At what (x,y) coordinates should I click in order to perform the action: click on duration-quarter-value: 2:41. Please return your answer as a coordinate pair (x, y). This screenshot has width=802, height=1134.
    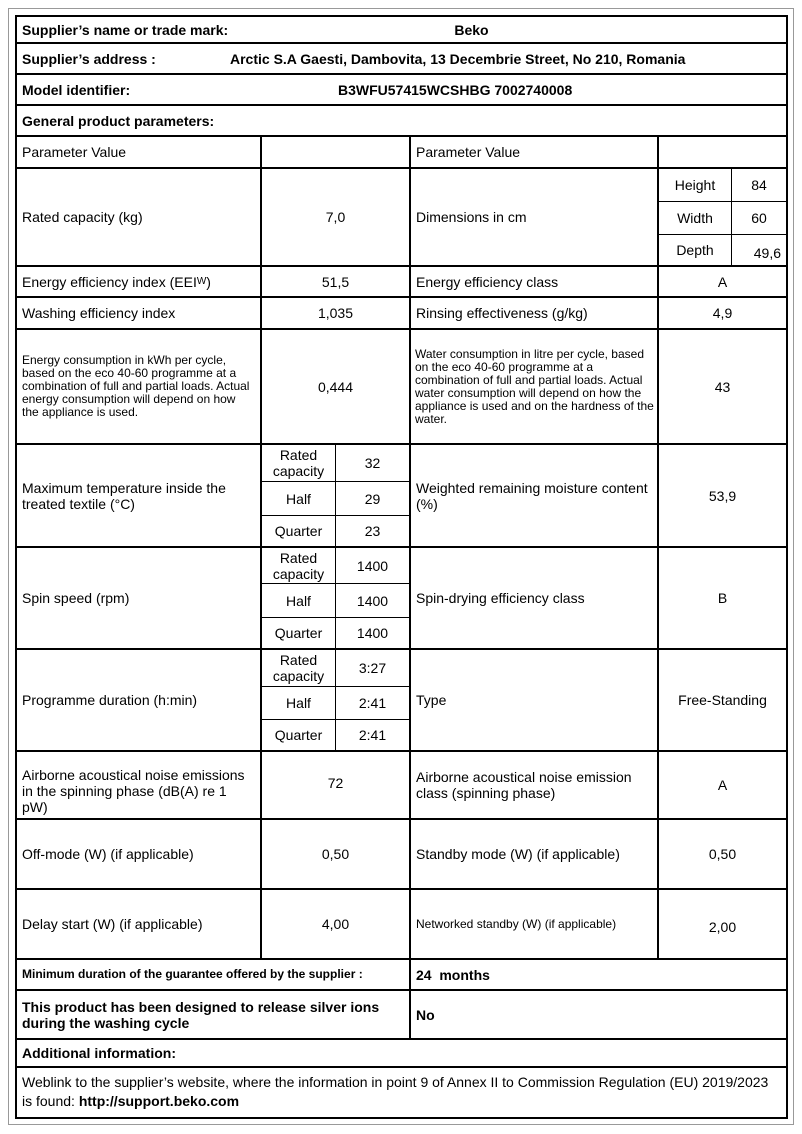
    Looking at the image, I should click on (373, 736).